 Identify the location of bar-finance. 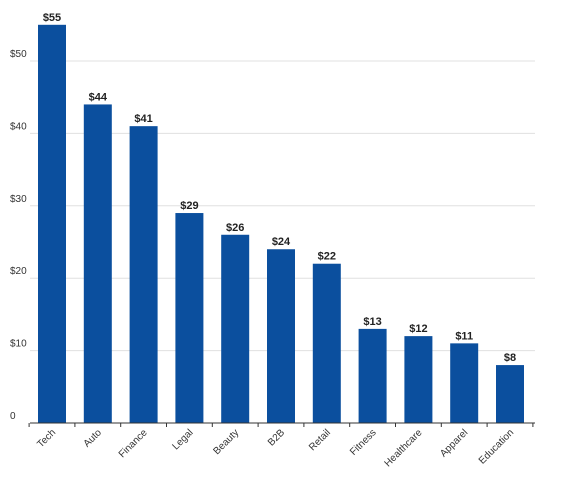
(143, 274).